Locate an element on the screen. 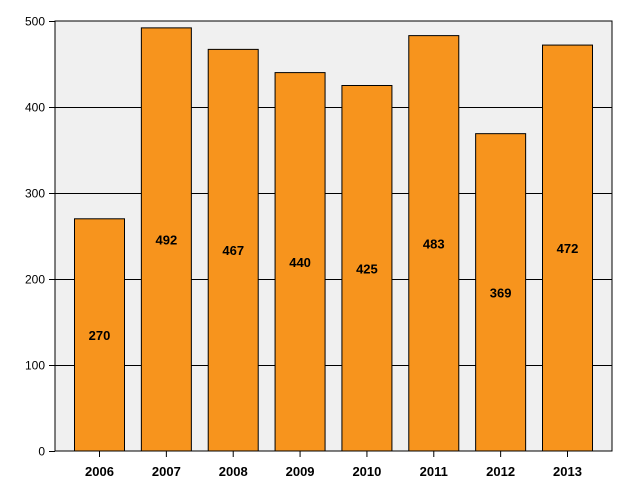  data-label-2010: 425 is located at coordinates (367, 268).